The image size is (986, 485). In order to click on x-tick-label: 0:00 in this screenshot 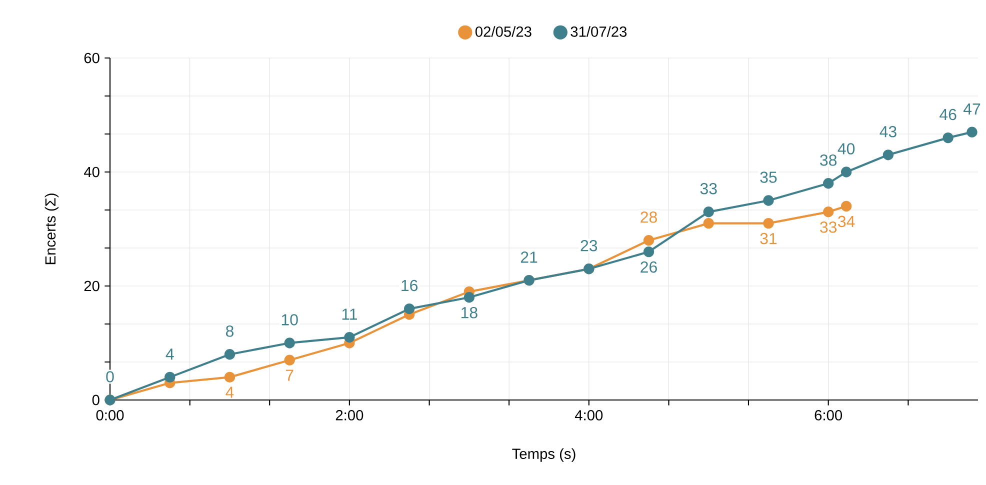, I will do `click(110, 415)`.